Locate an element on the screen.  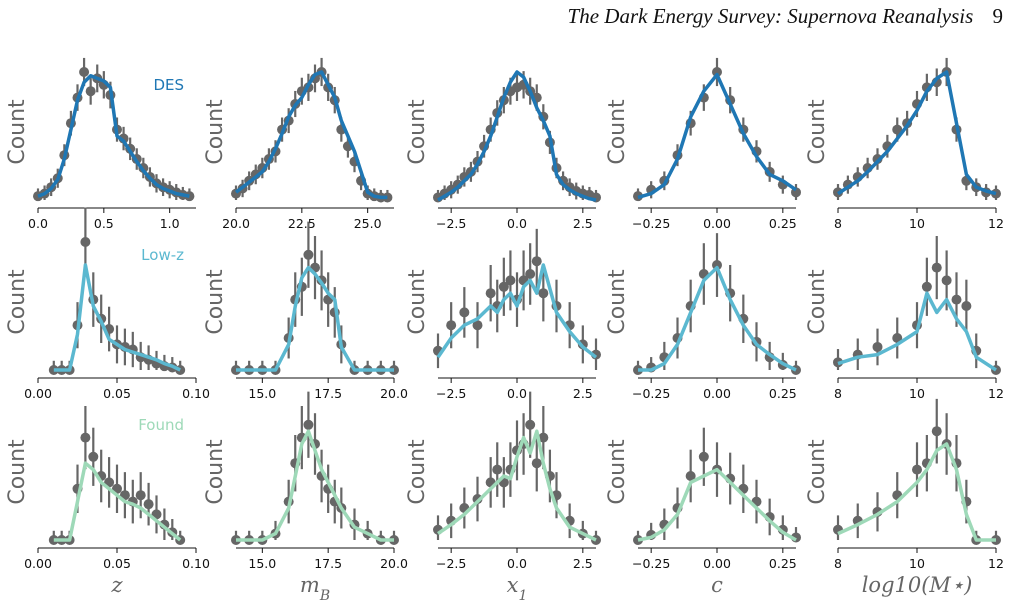
x-axis-label-x1: x1 is located at coordinates (517, 587).